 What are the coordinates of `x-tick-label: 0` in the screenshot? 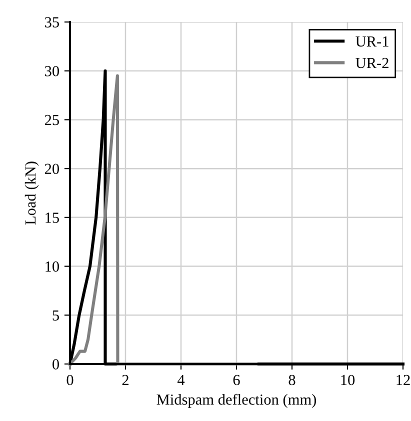 It's located at (70, 380).